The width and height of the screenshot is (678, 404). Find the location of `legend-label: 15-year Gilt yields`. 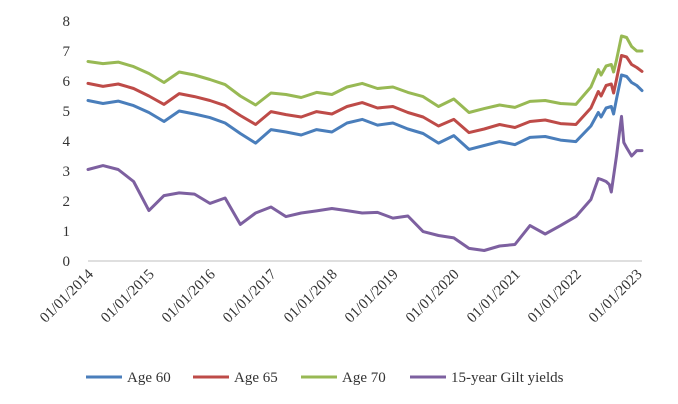

legend-label: 15-year Gilt yields is located at coordinates (507, 378).